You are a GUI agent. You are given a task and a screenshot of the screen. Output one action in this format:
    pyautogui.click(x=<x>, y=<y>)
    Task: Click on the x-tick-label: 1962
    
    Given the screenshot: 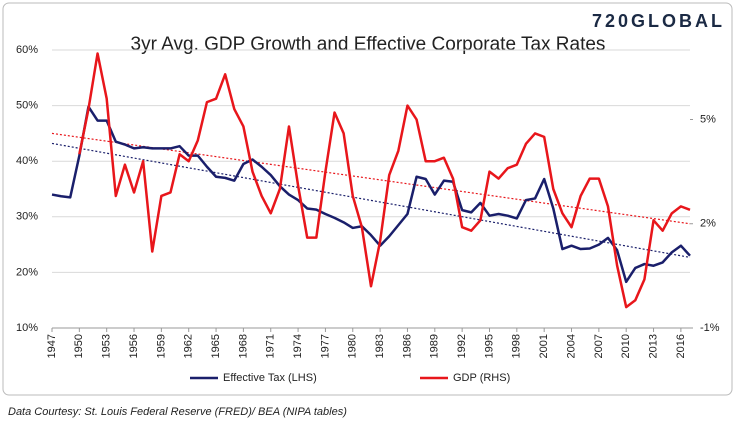 What is the action you would take?
    pyautogui.click(x=189, y=346)
    